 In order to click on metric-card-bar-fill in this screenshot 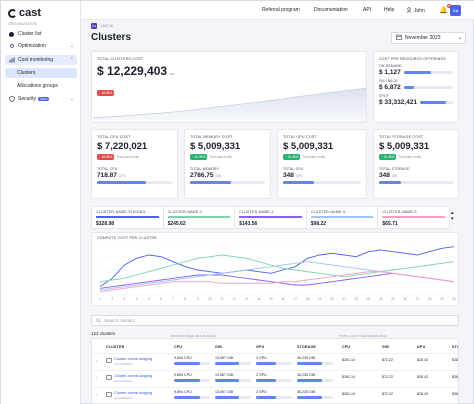, I will do `click(299, 182)`.